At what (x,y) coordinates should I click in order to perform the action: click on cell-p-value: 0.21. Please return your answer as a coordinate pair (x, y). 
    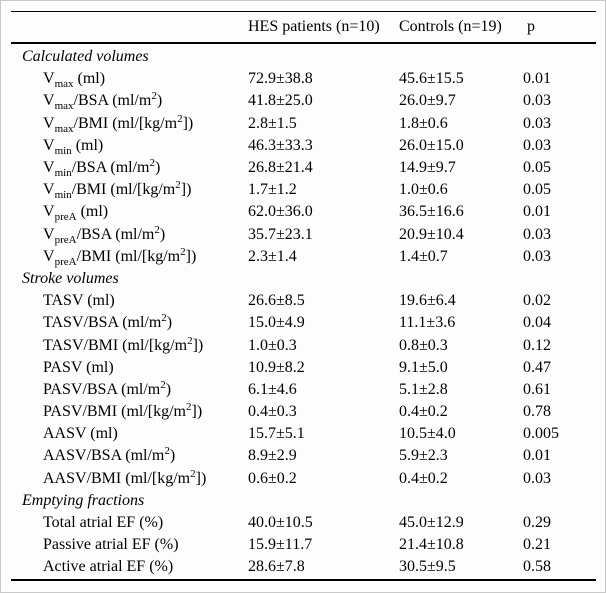
    Looking at the image, I should click on (537, 545).